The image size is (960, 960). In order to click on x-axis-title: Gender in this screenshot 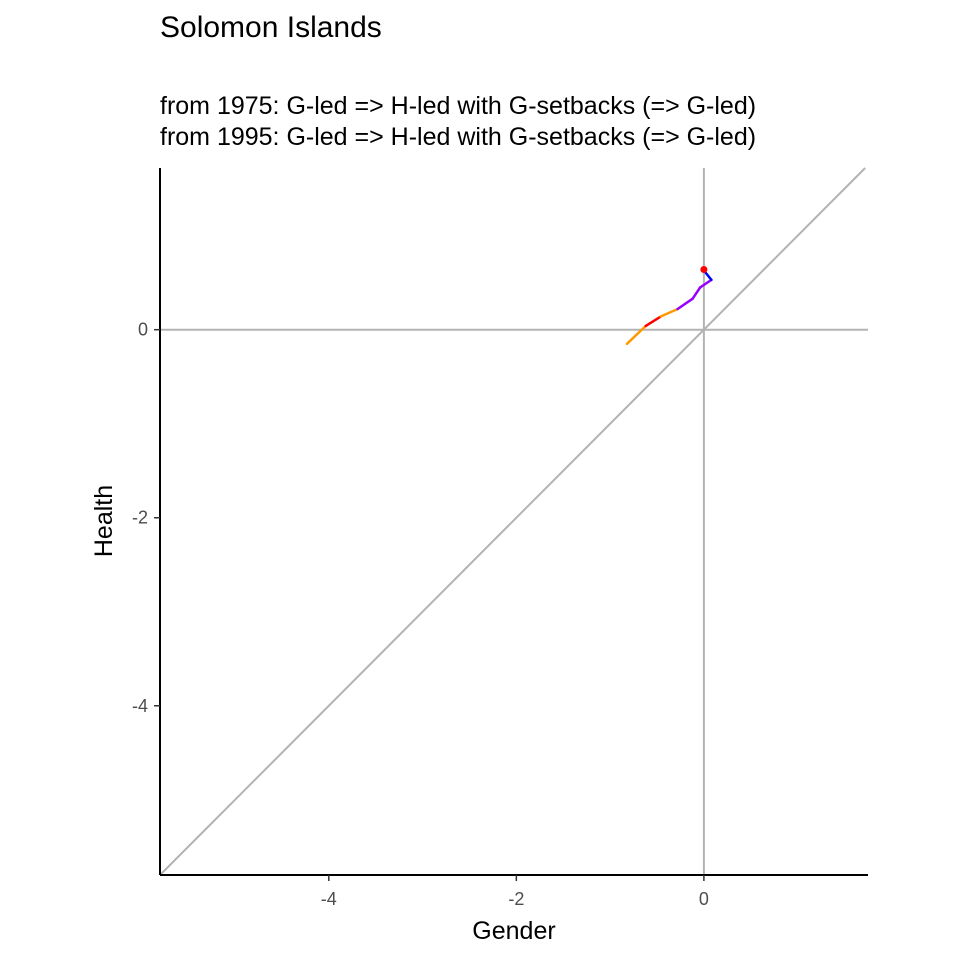, I will do `click(513, 931)`.